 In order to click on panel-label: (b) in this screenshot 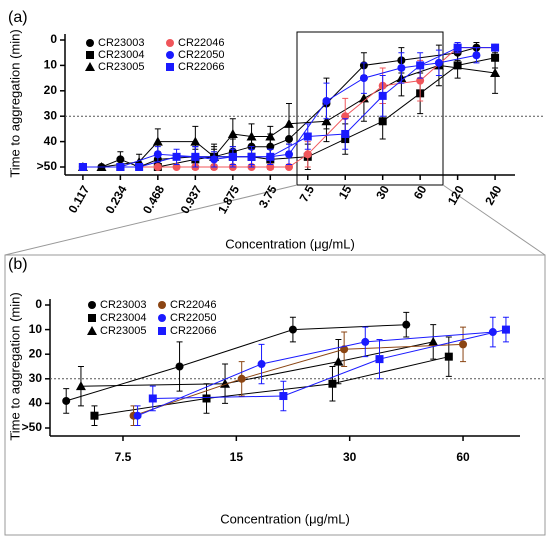, I will do `click(18, 264)`.